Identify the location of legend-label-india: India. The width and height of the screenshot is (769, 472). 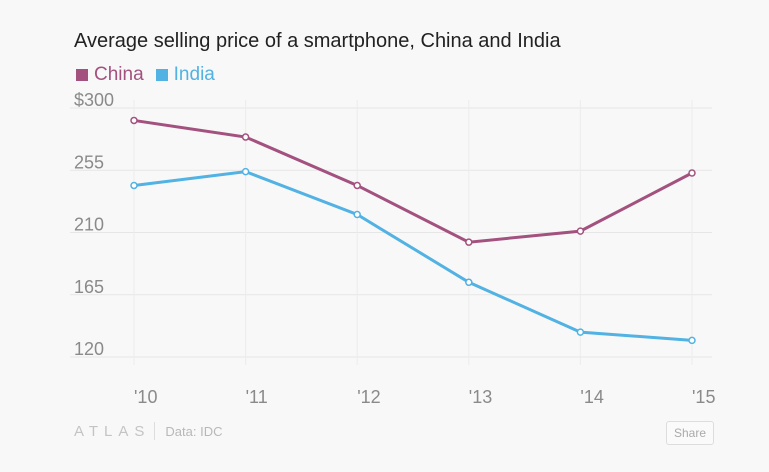
(194, 74).